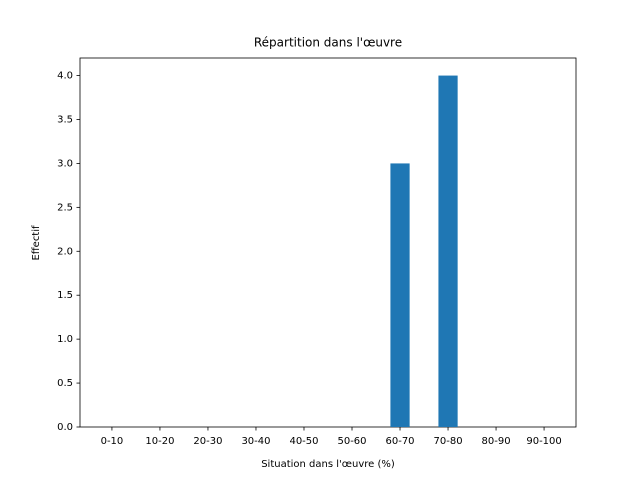 The height and width of the screenshot is (480, 640). What do you see at coordinates (36, 243) in the screenshot?
I see `y-axis-label: Effectif` at bounding box center [36, 243].